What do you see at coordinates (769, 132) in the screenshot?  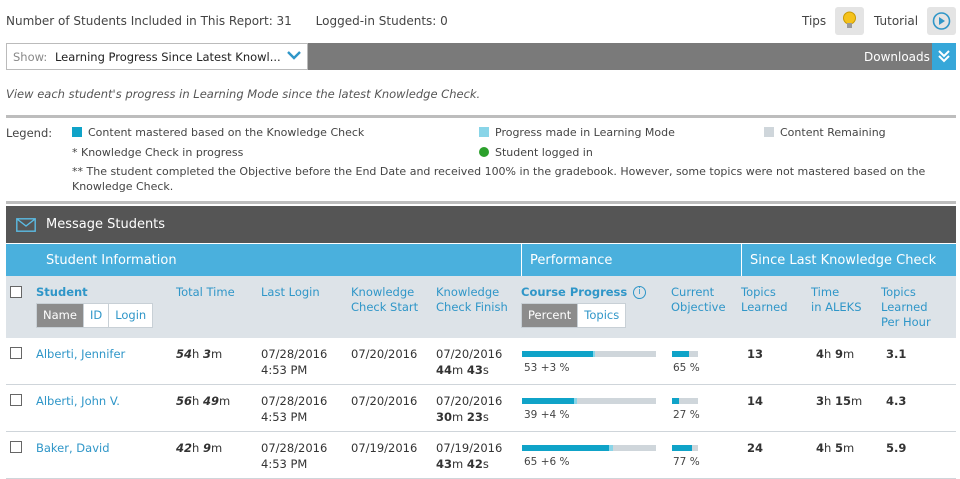 I see `remaining-swatch` at bounding box center [769, 132].